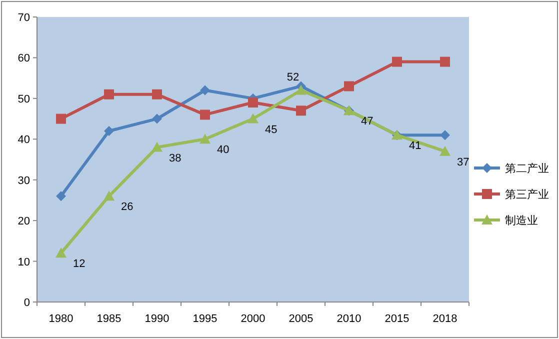 This screenshot has width=559, height=339. I want to click on legend-label: 第三产业, so click(527, 194).